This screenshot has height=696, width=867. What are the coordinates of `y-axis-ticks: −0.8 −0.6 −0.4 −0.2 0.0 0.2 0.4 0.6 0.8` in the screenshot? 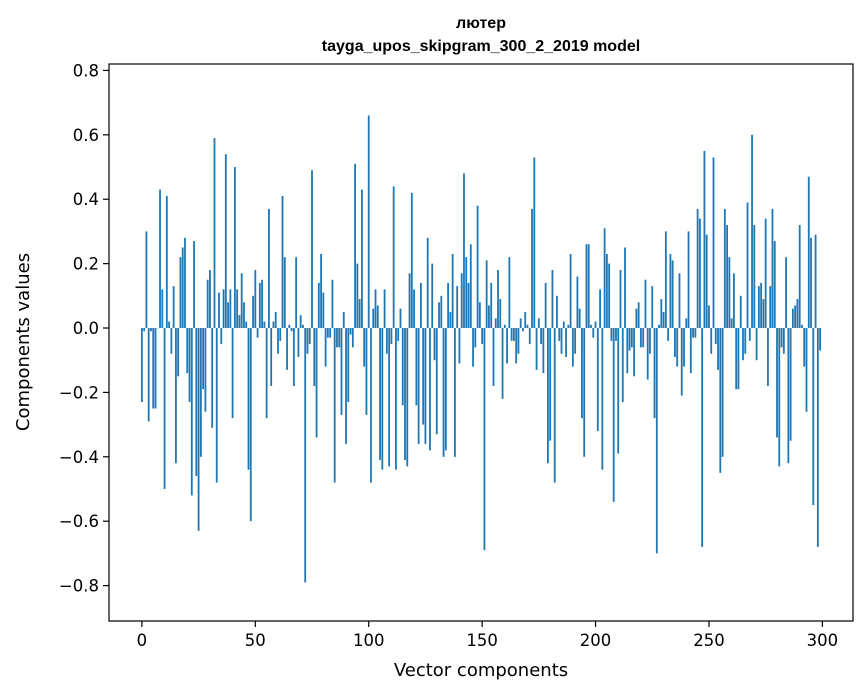 It's located at (84, 328).